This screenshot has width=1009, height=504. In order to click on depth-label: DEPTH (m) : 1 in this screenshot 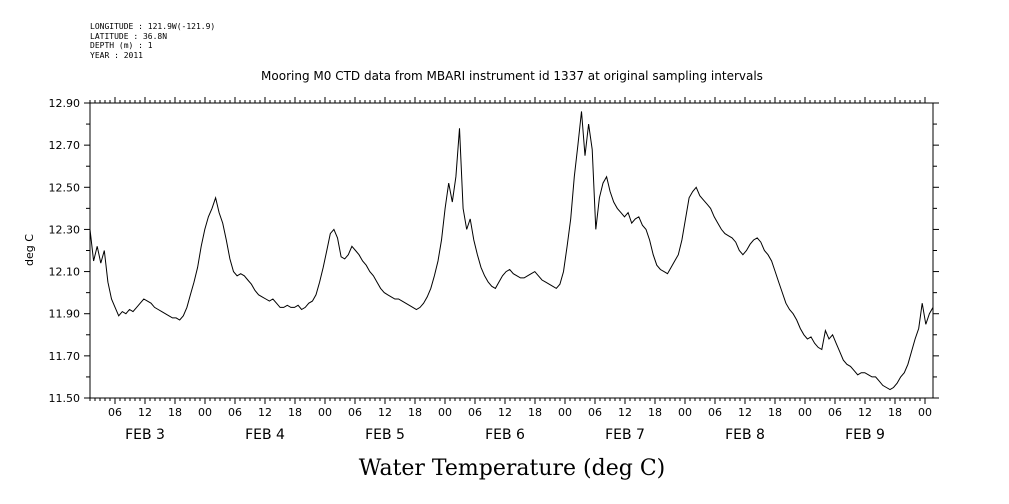, I will do `click(121, 45)`.